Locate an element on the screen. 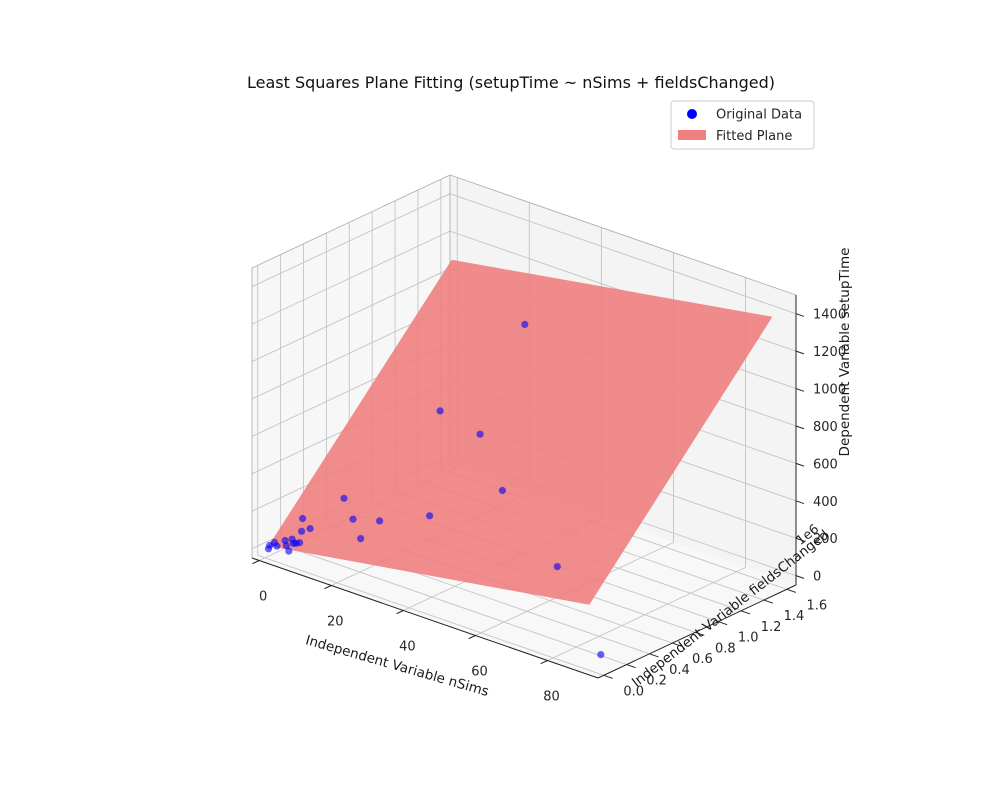  z-tick-label: 600 is located at coordinates (825, 464).